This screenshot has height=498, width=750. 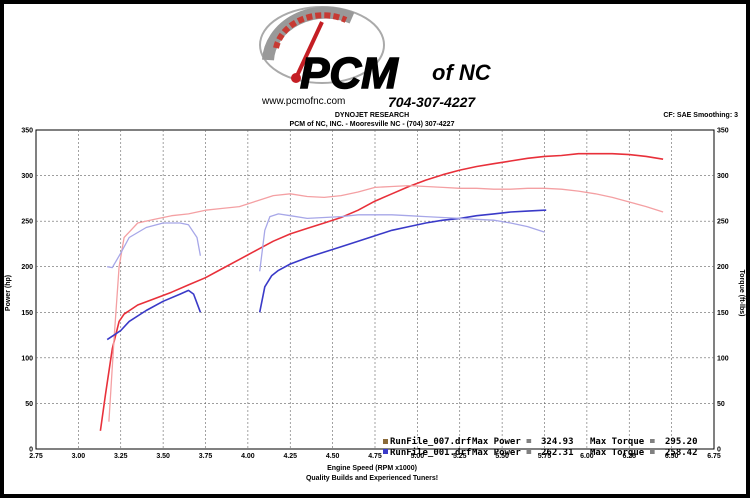 I want to click on legend-run001-torque-label: Max Torque =, so click(x=623, y=453).